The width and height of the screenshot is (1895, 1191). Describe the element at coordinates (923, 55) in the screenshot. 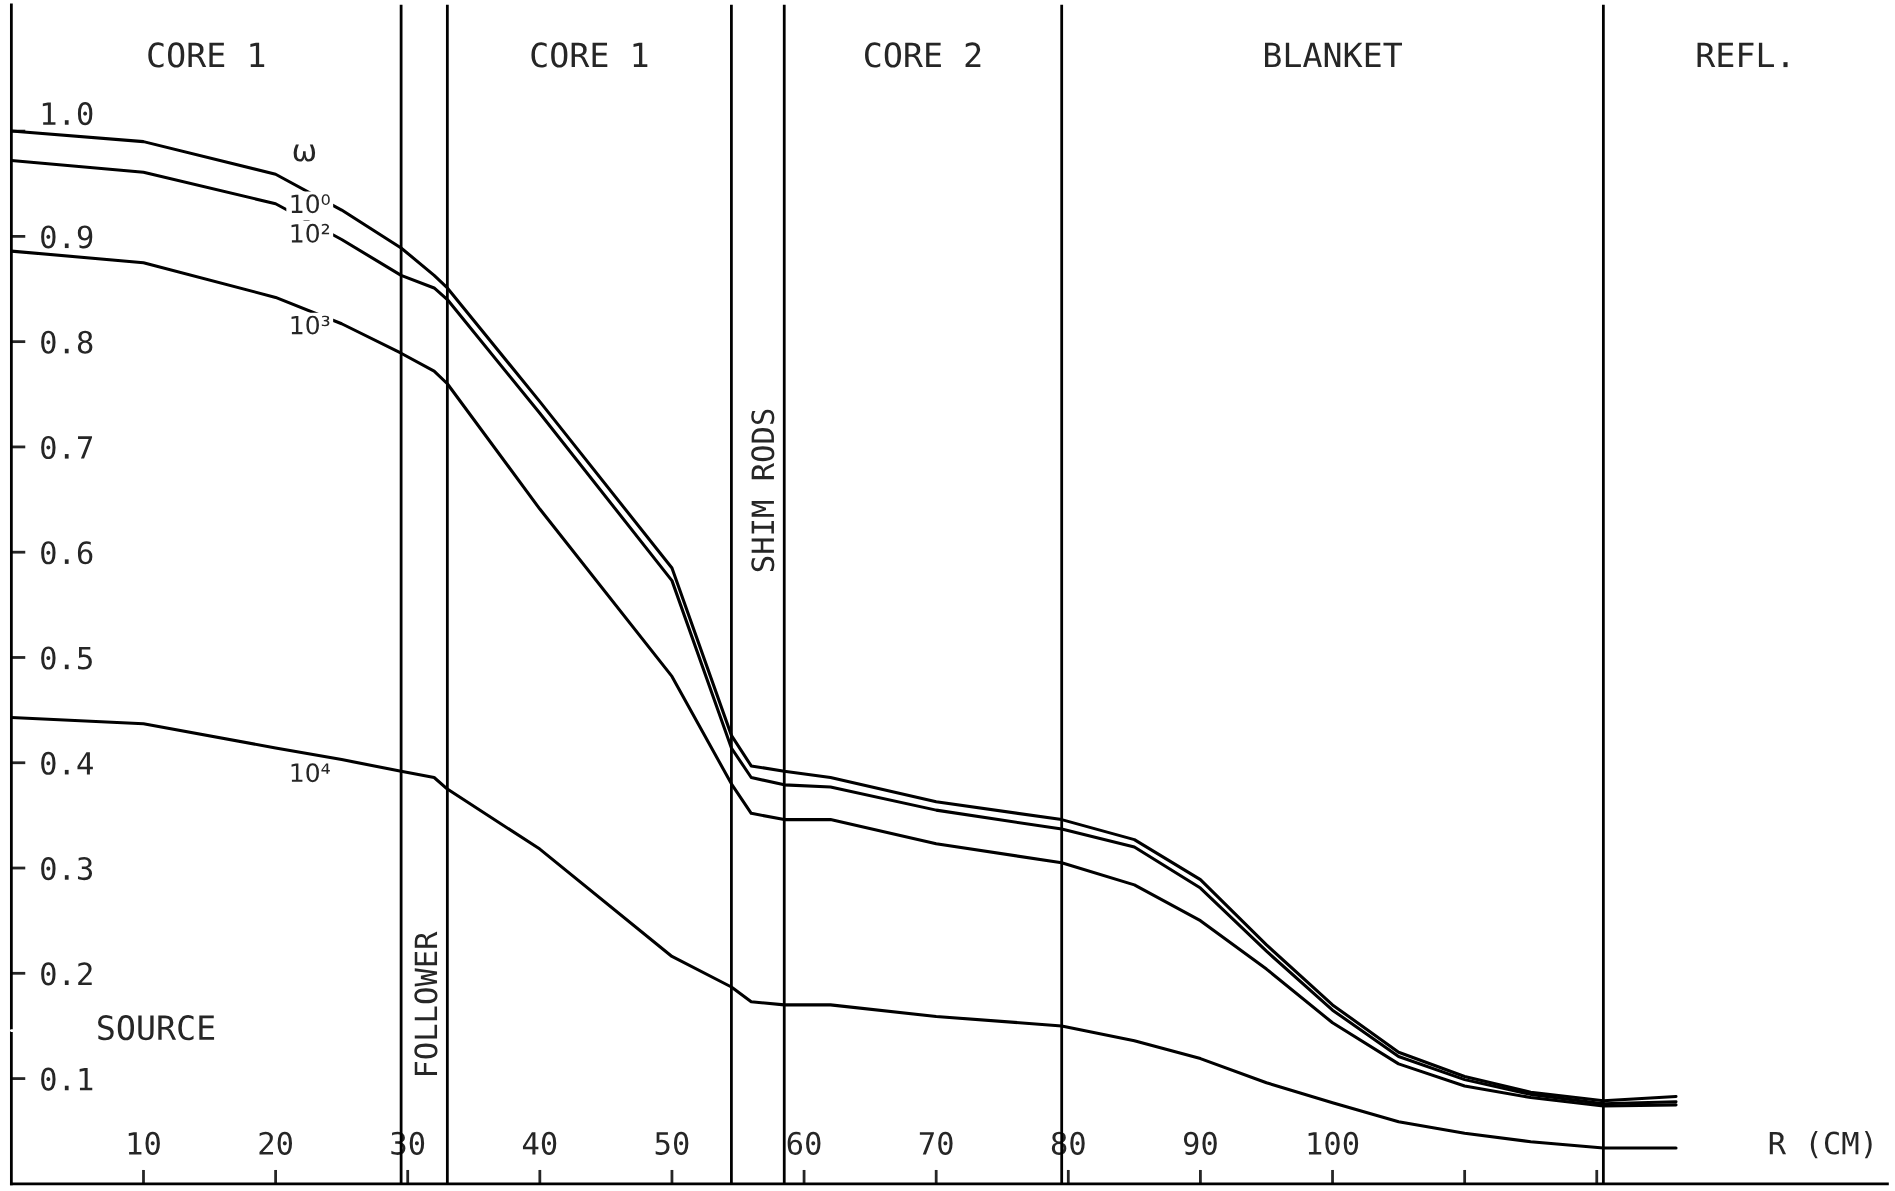

I see `annotation: CORE 2` at that location.